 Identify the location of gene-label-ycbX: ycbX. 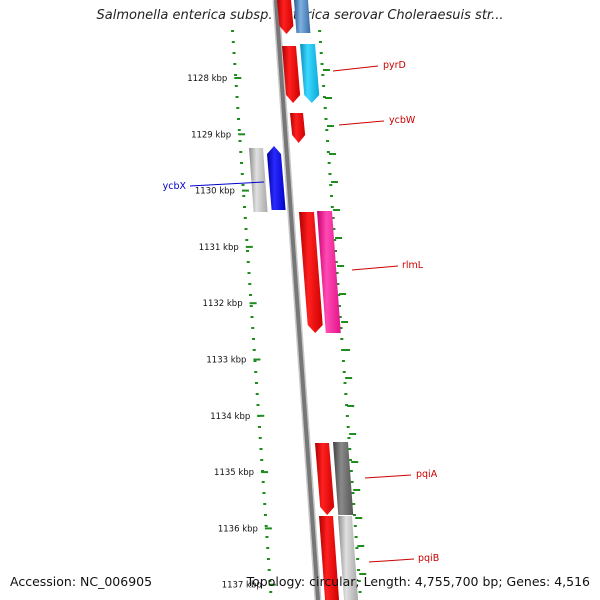
(175, 186).